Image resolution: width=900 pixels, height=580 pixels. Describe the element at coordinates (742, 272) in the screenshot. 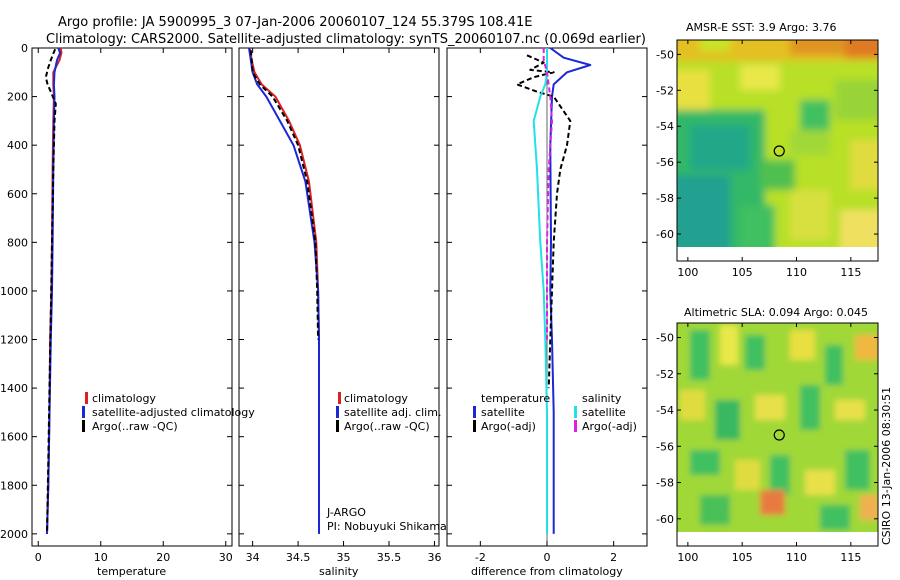

I see `sst_map-xtick-label: 105` at that location.